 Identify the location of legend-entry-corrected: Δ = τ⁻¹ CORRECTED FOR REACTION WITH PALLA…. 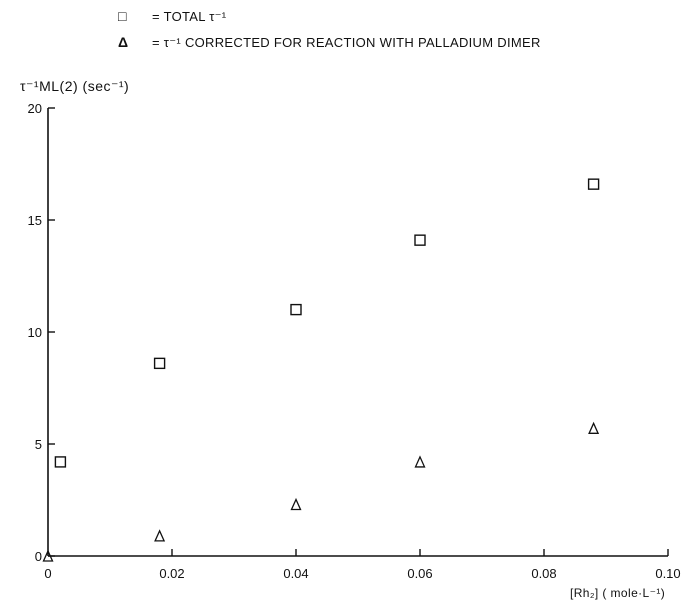
(329, 42).